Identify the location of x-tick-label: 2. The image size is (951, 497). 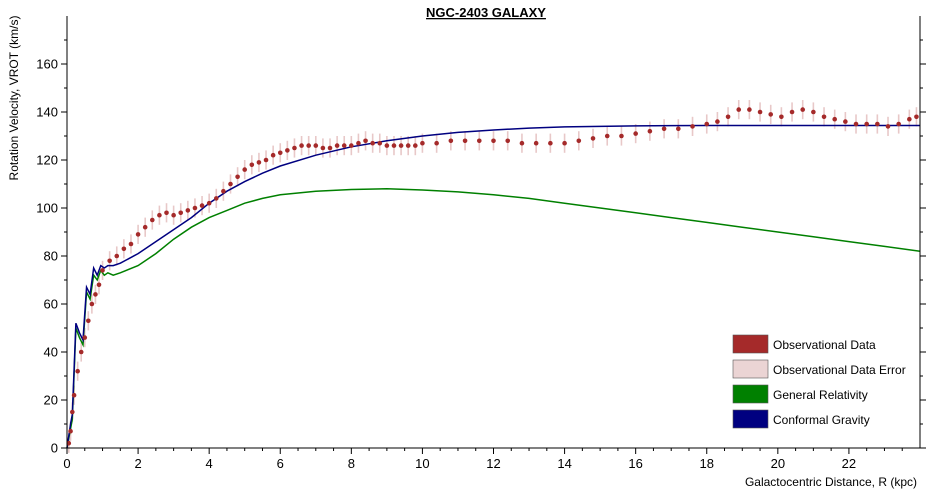
(137, 463).